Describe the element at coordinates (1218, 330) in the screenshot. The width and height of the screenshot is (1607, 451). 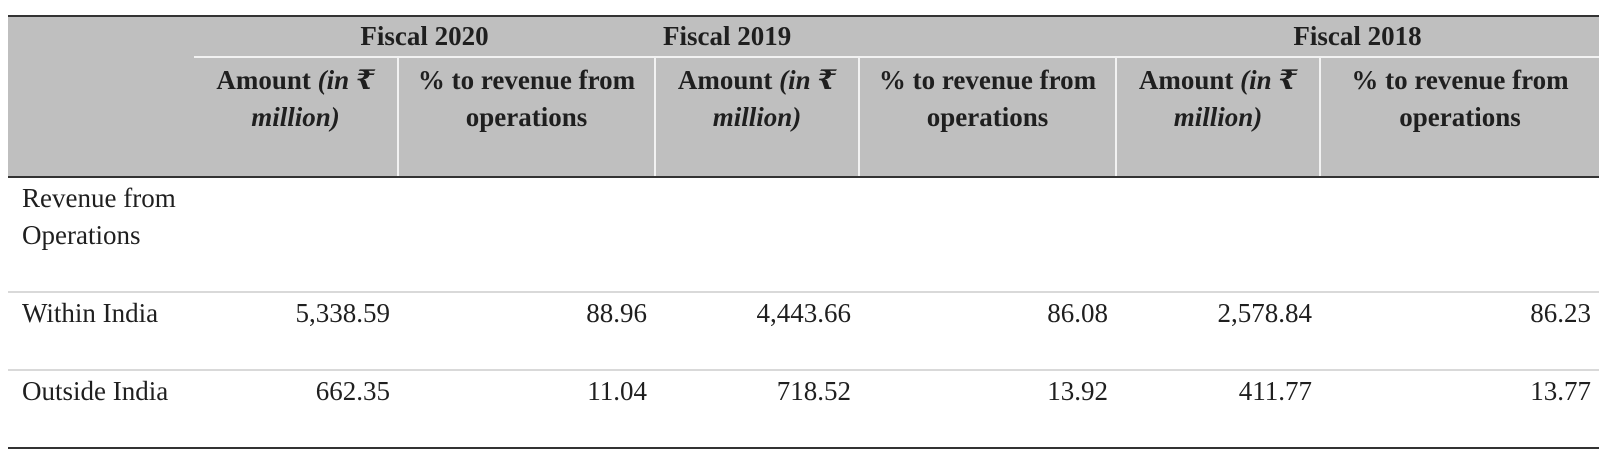
I see `cell-amount-2018: 2,578.84` at that location.